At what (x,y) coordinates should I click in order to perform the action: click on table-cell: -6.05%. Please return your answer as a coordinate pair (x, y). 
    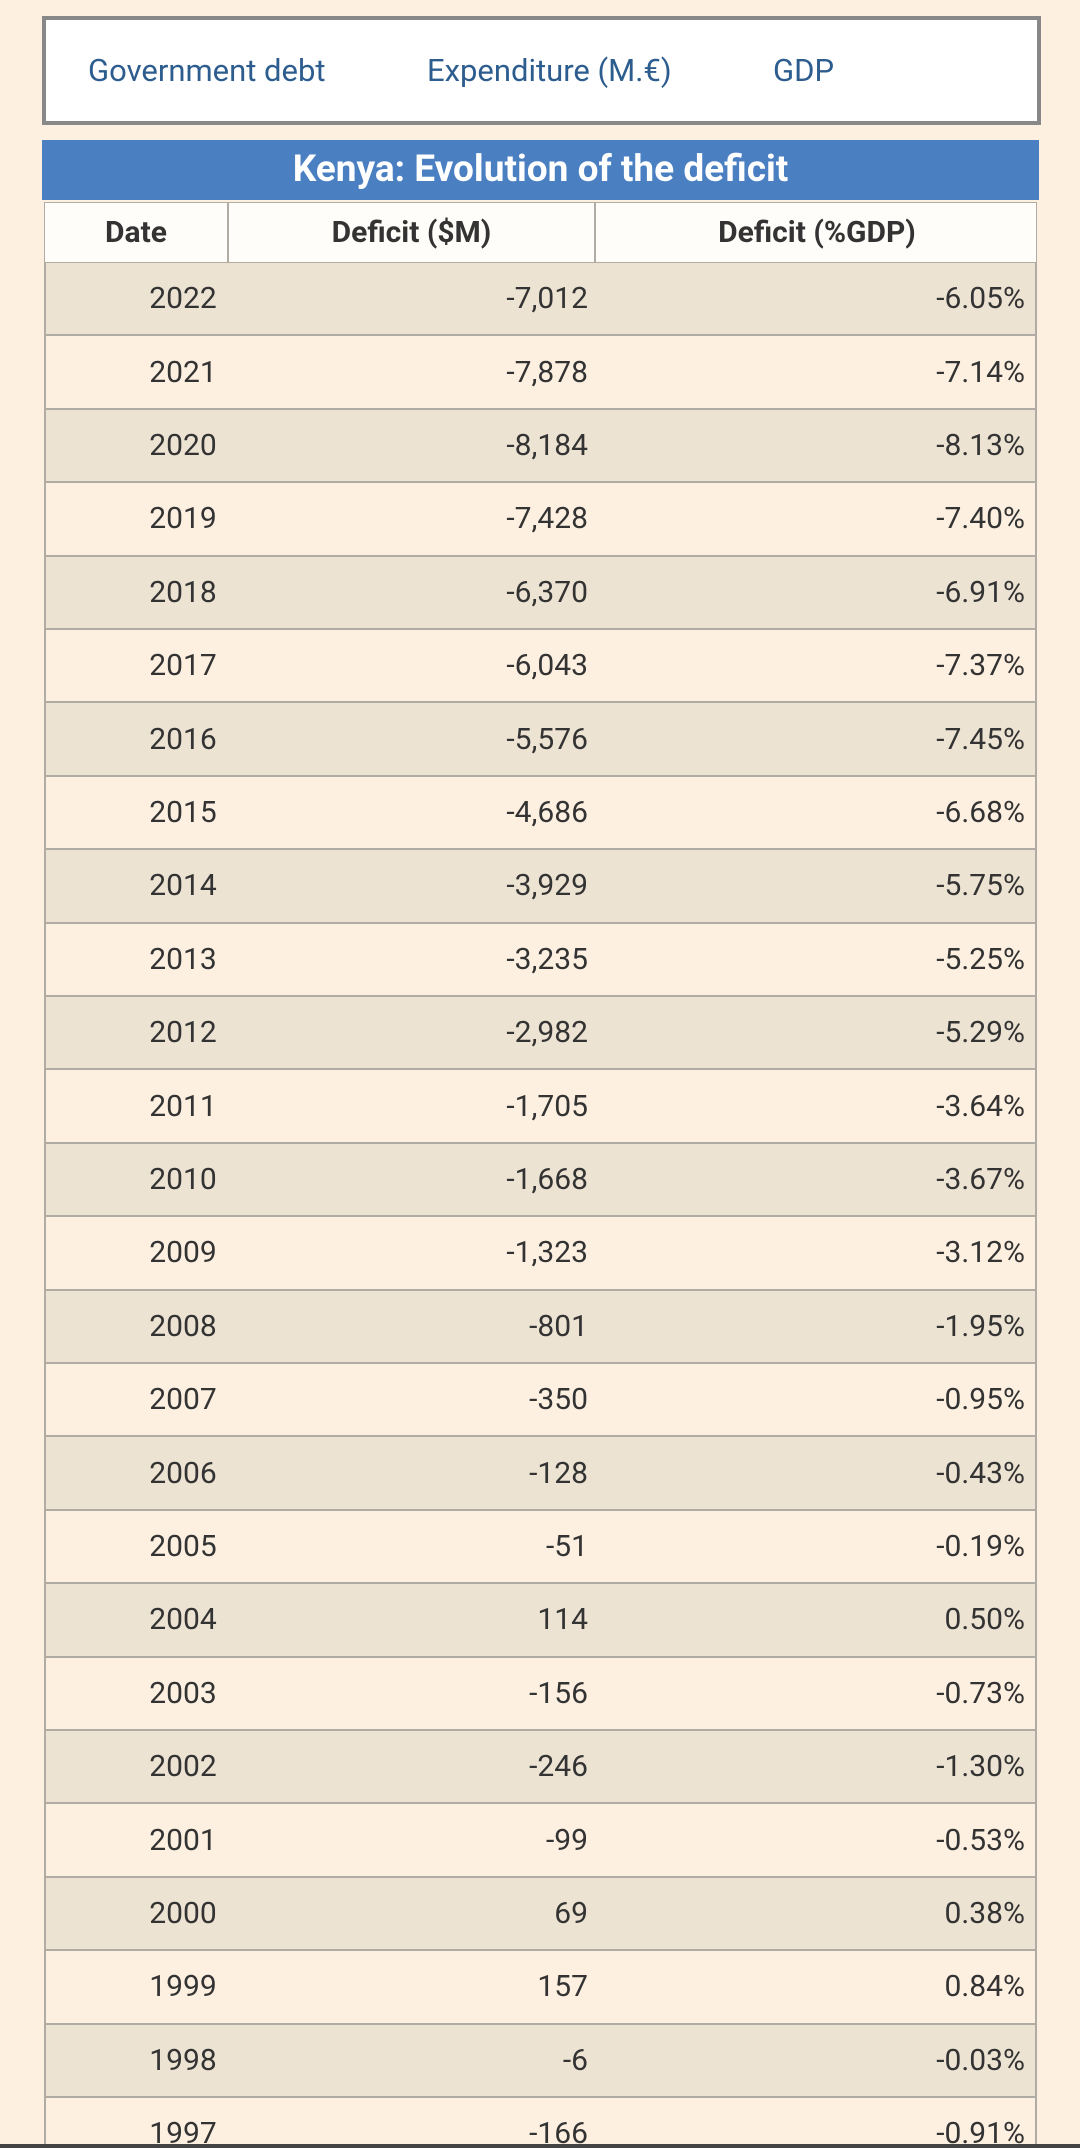
    Looking at the image, I should click on (980, 299).